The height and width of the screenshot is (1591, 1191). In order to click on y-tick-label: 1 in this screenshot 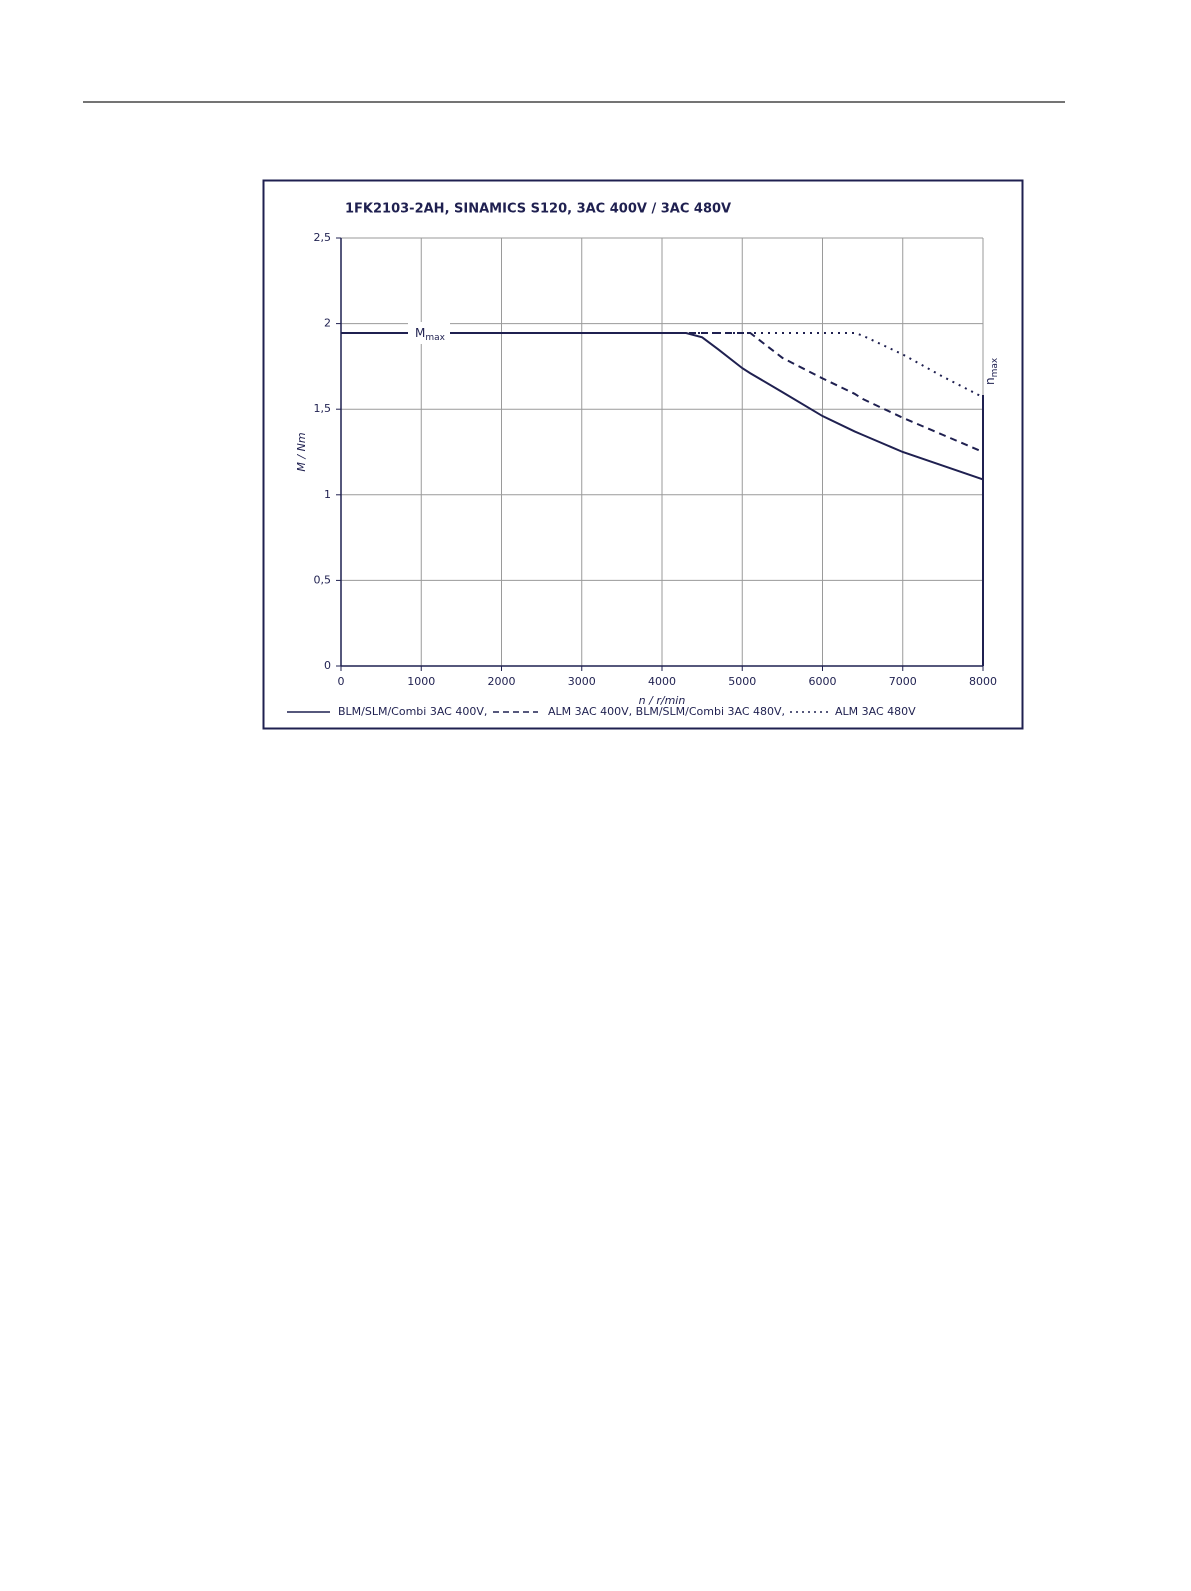, I will do `click(327, 494)`.